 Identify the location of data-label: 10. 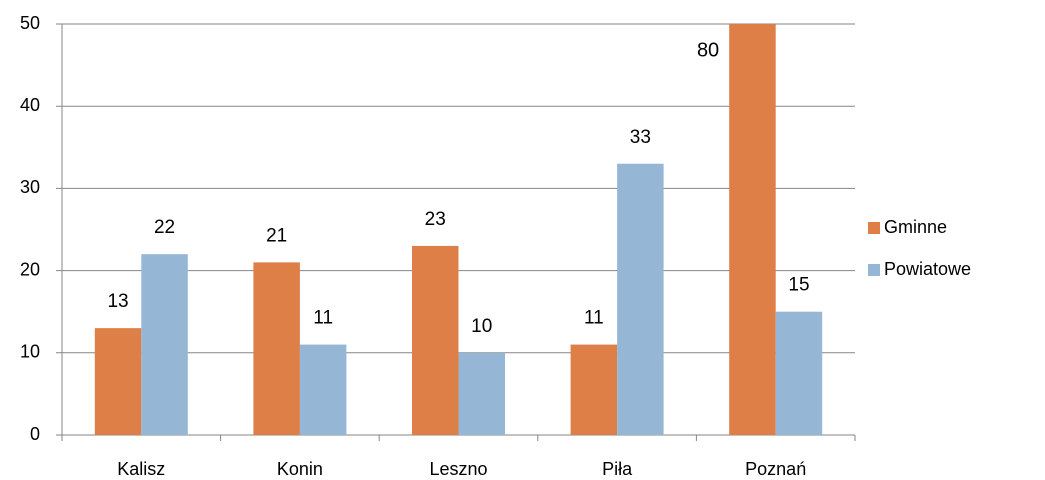
(481, 326).